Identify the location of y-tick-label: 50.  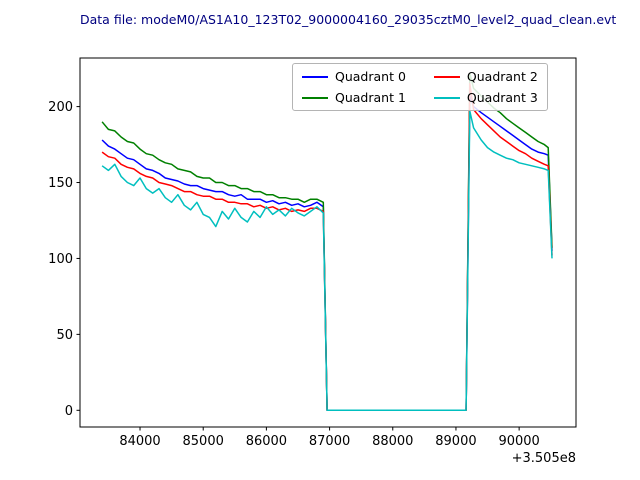
(64, 335).